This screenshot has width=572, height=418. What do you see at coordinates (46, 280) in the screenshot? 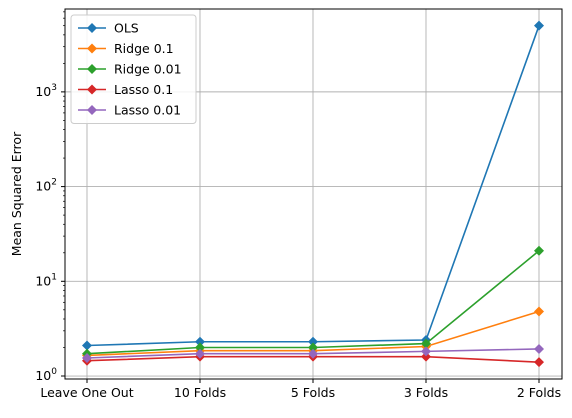
I see `y-tick-label: 101` at bounding box center [46, 280].